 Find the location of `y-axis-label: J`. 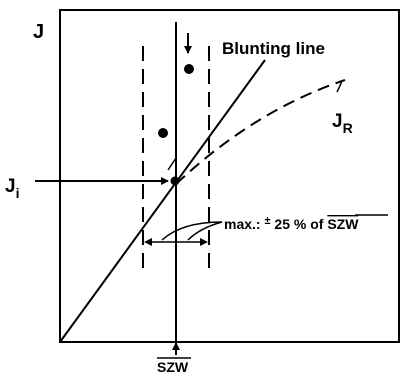

y-axis-label: J is located at coordinates (38, 32).